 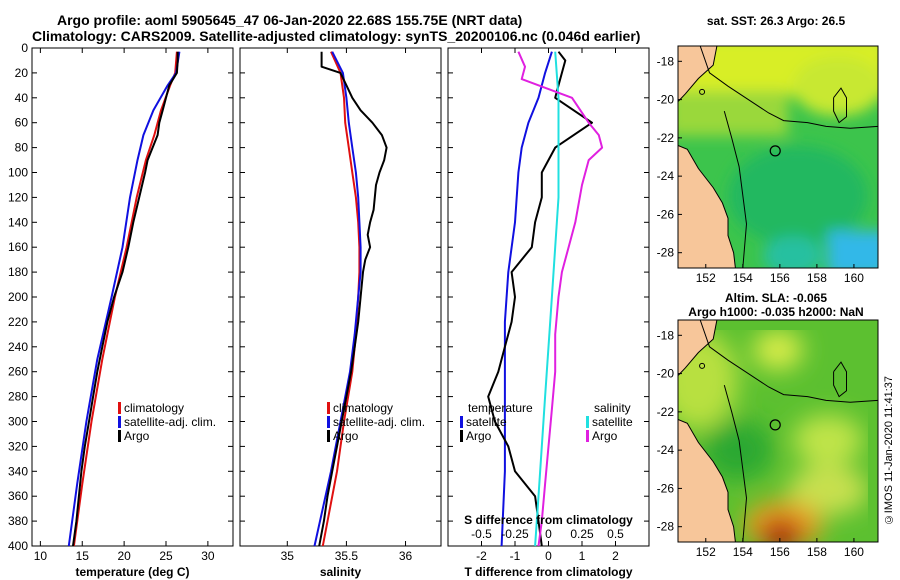 I want to click on depth-tick-label: 140, so click(x=18, y=222).